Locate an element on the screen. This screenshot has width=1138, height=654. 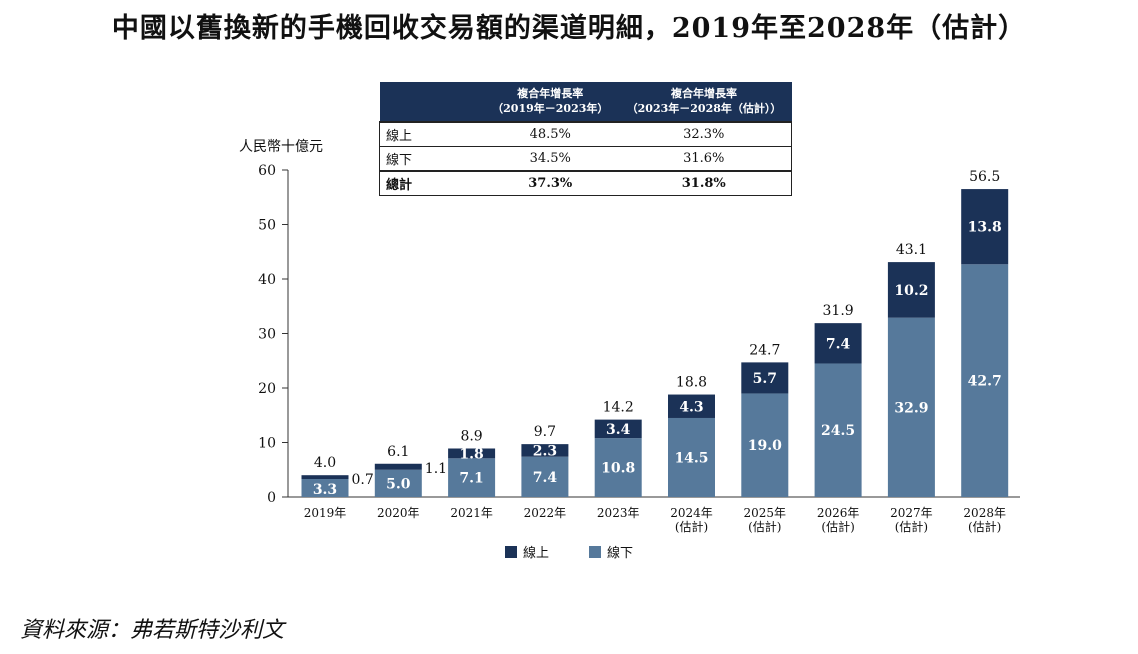
cagr-header-blank is located at coordinates (431, 102).